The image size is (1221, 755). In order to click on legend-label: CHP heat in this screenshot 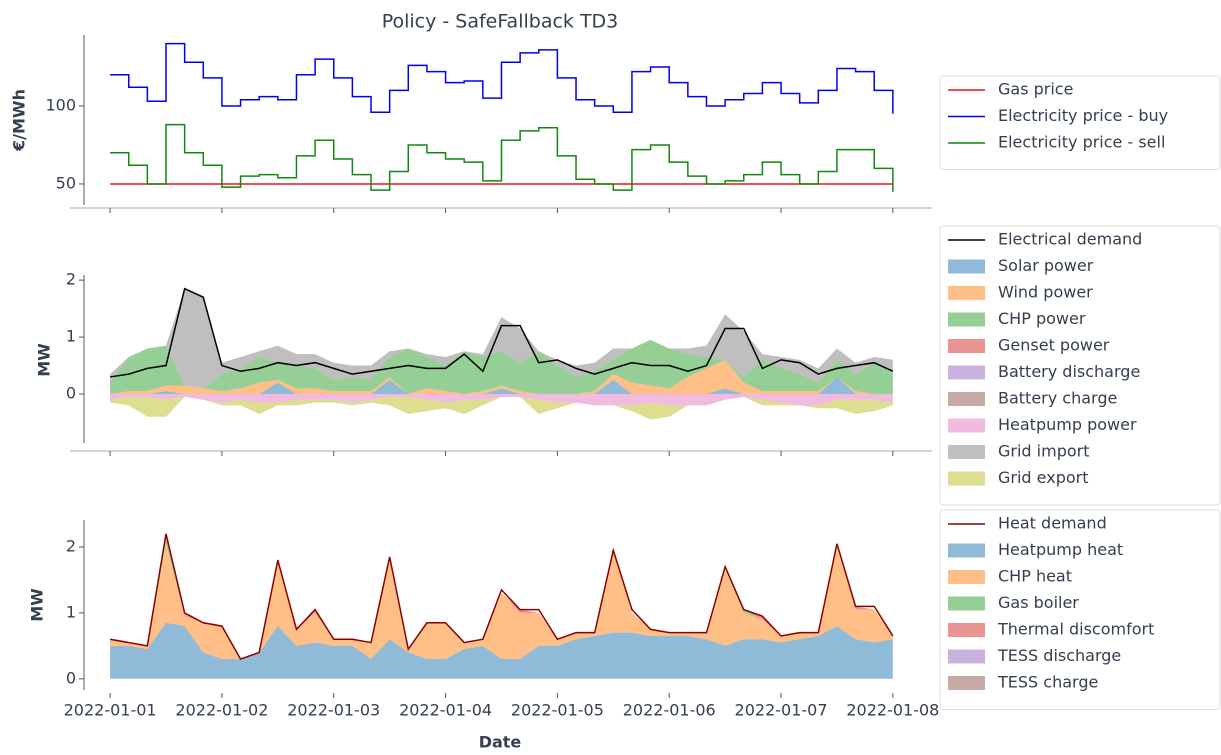, I will do `click(1035, 576)`.